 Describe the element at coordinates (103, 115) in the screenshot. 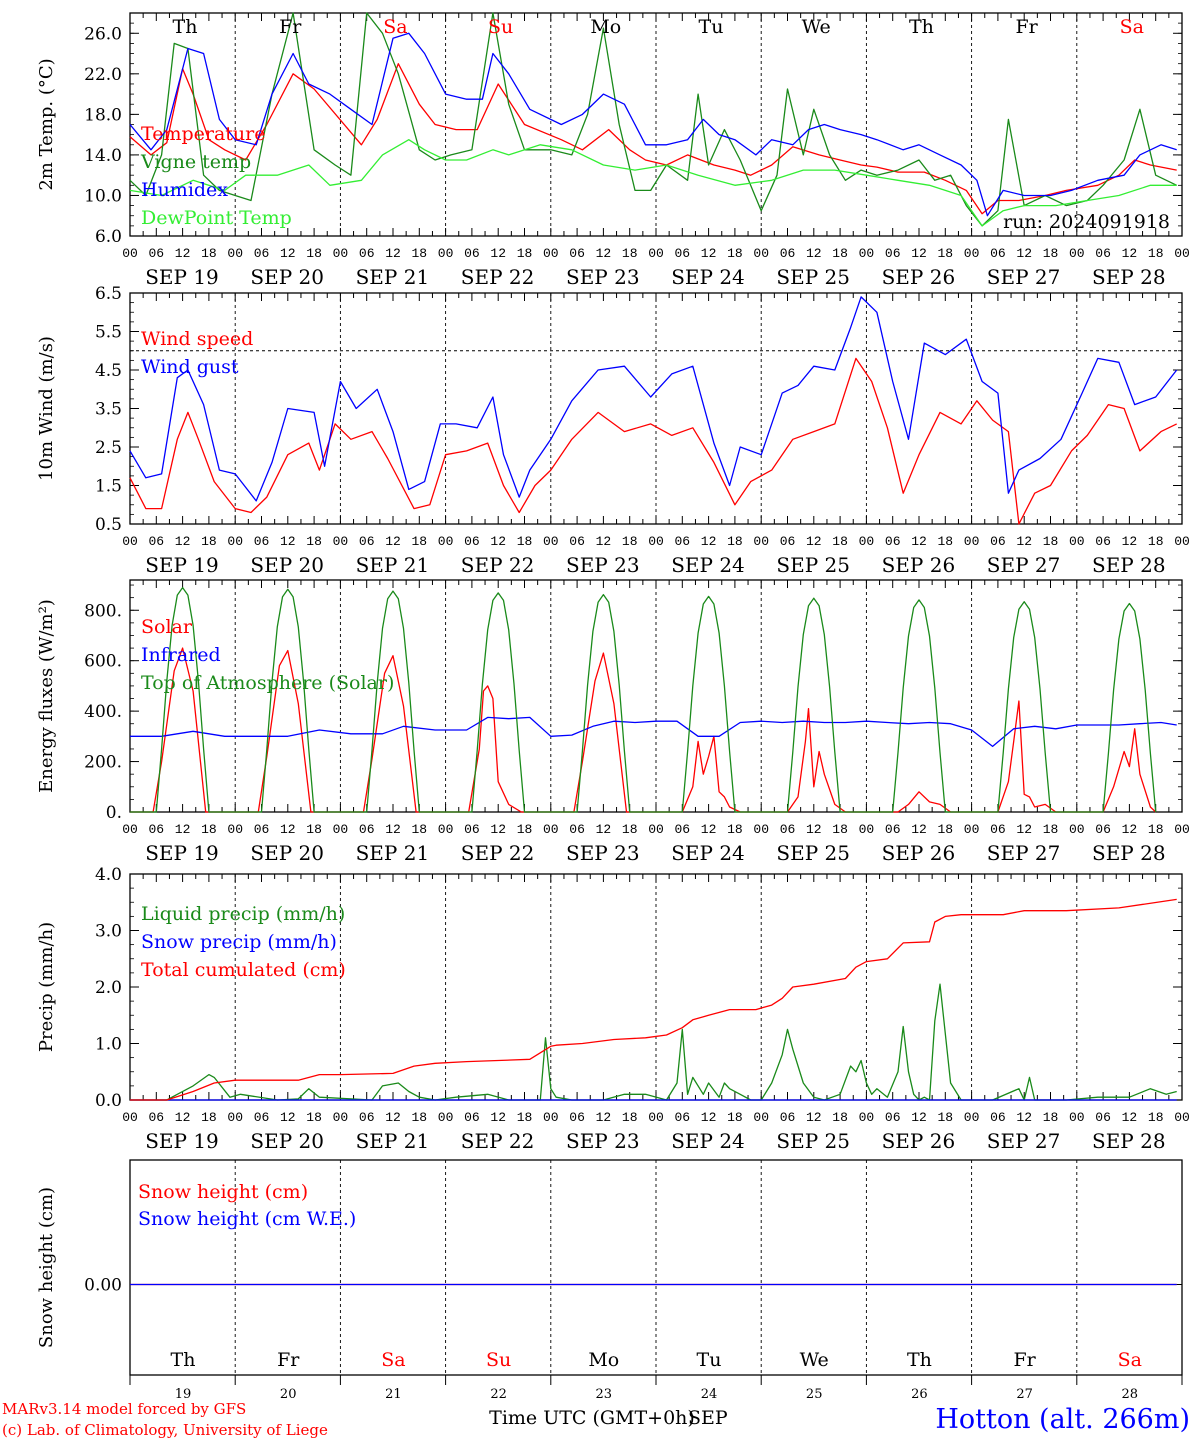

I see `y-tick-label: 18.0` at that location.